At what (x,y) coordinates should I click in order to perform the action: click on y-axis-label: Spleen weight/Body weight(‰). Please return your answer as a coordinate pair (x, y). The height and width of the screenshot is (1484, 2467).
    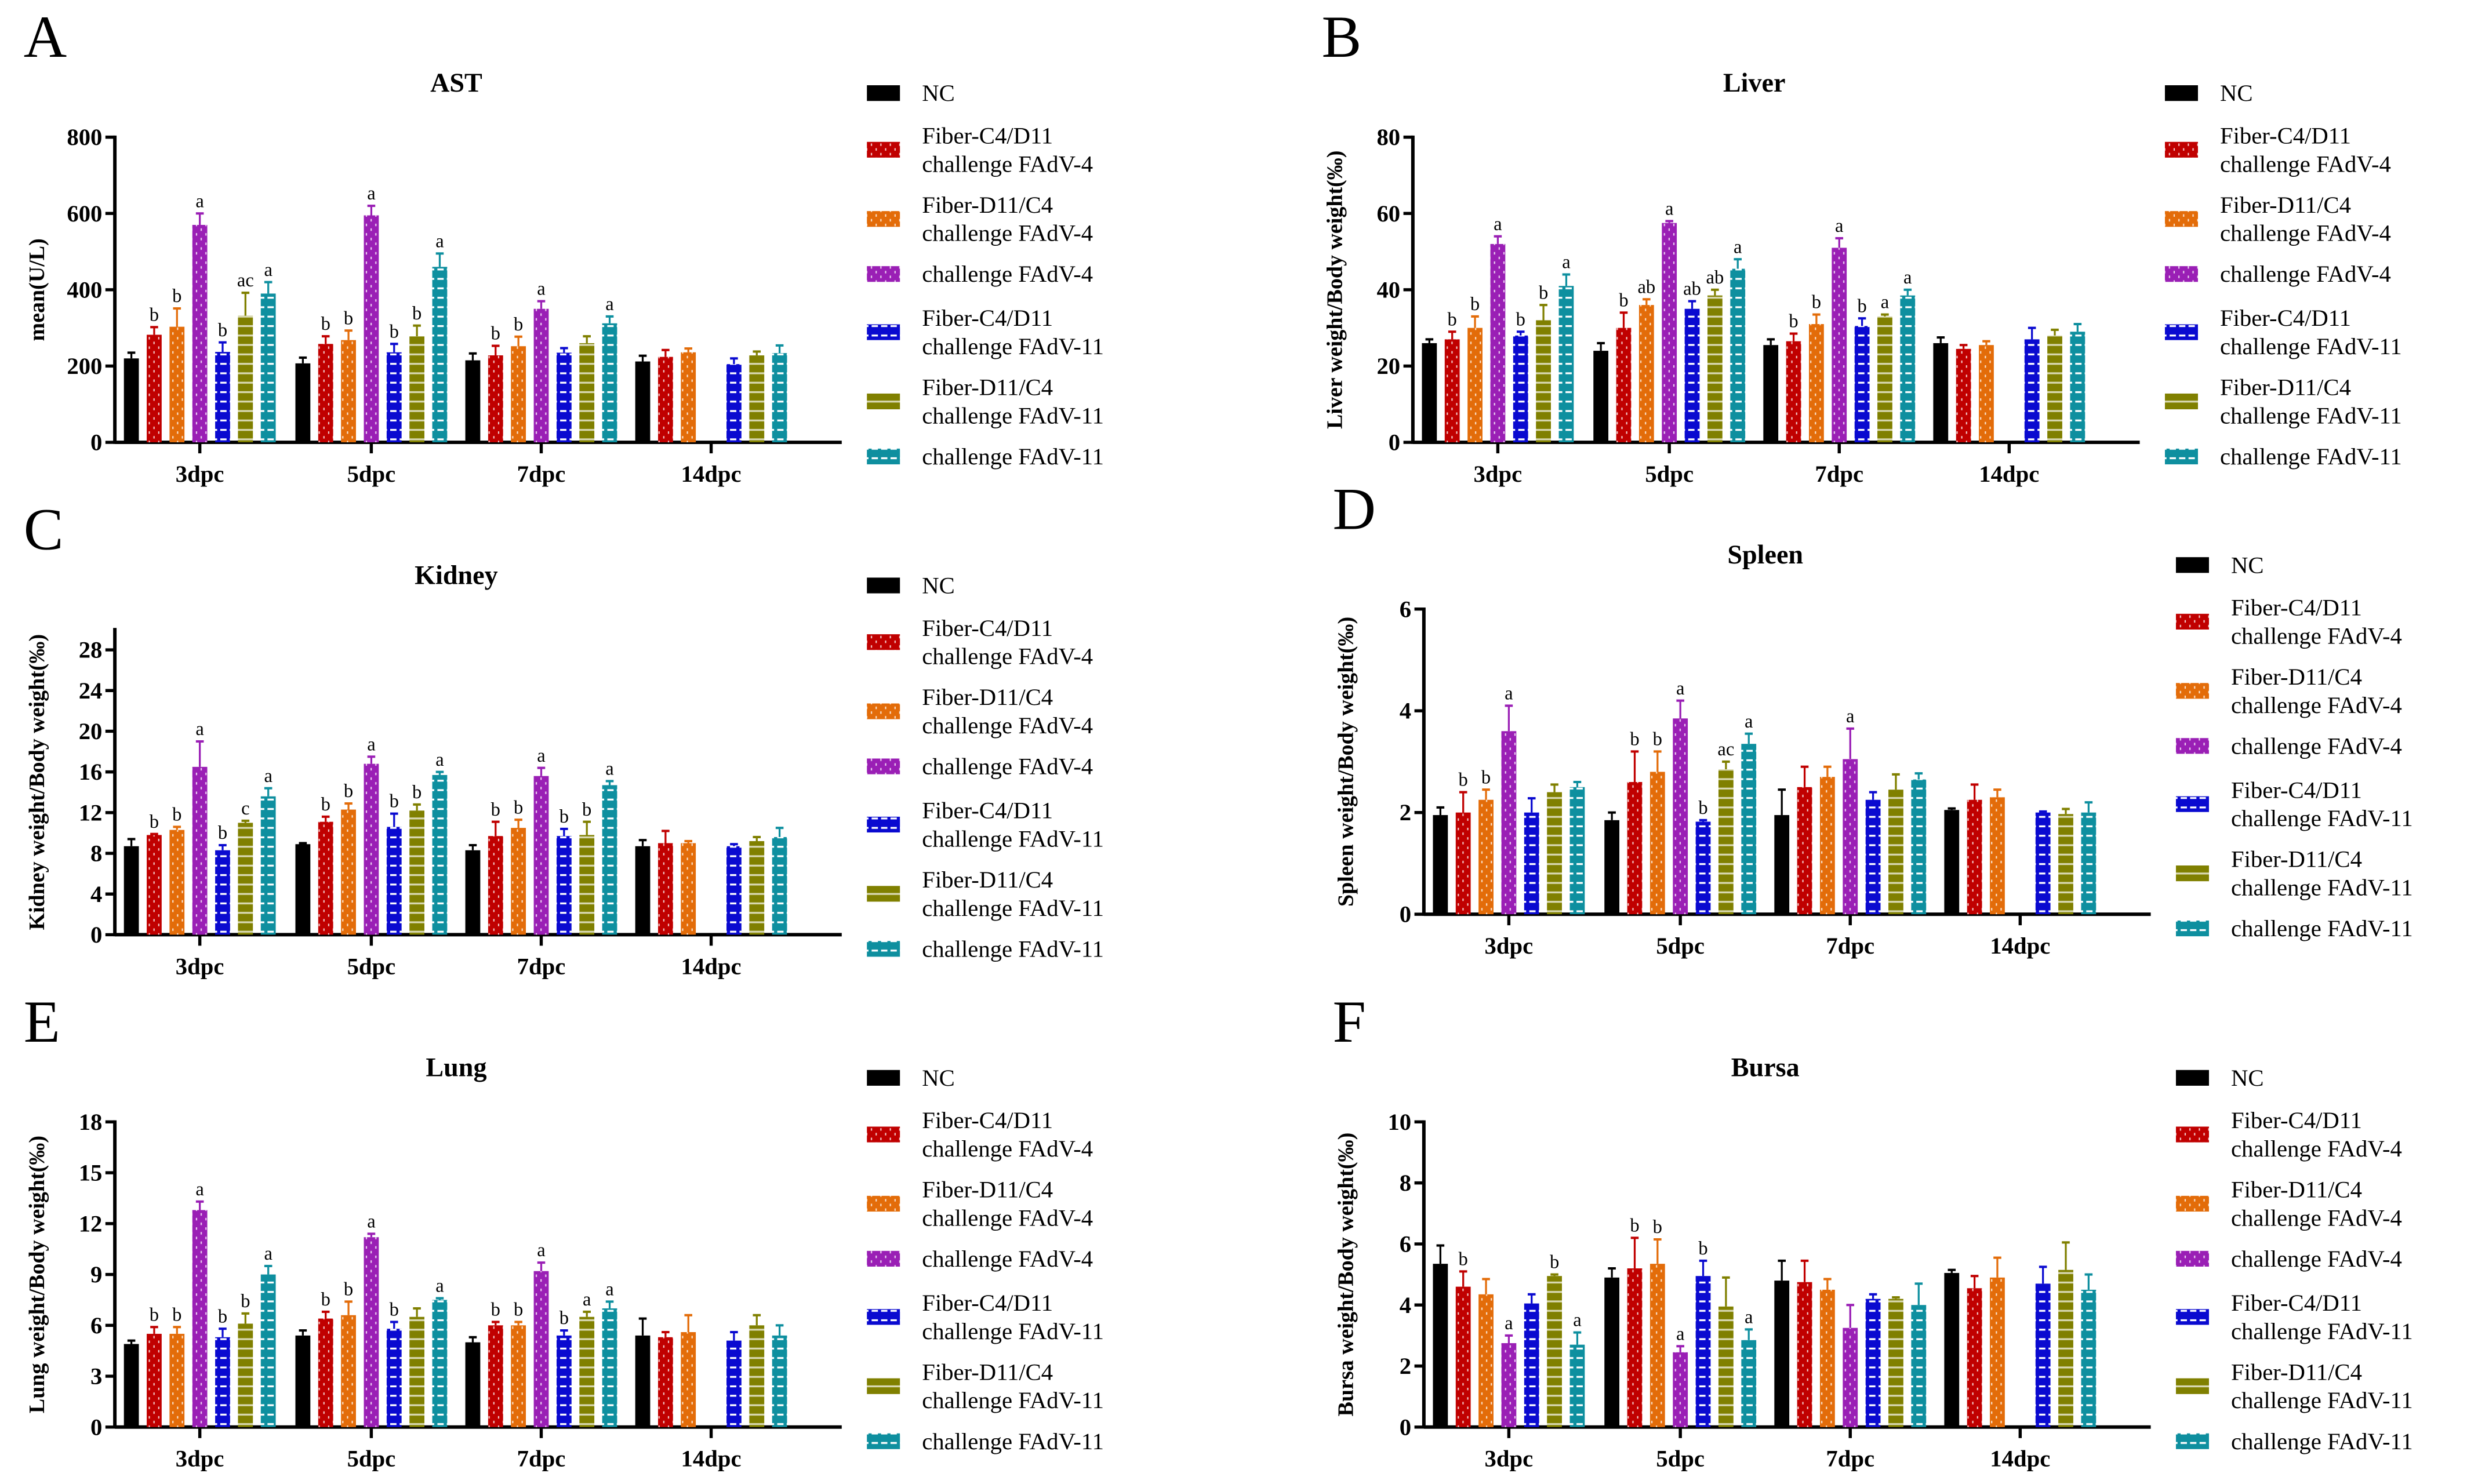
    Looking at the image, I should click on (1346, 762).